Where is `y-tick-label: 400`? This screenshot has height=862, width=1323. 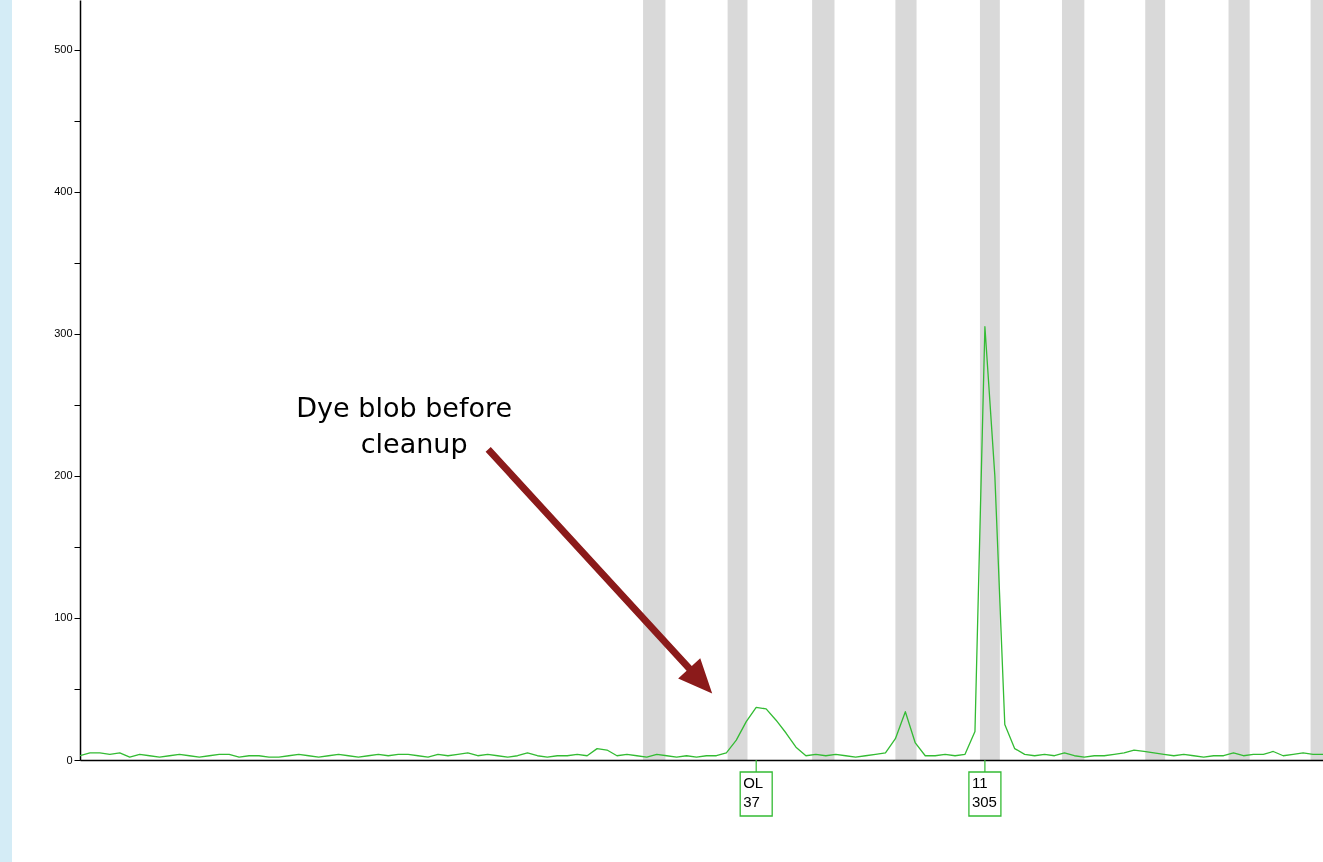
y-tick-label: 400 is located at coordinates (63, 191).